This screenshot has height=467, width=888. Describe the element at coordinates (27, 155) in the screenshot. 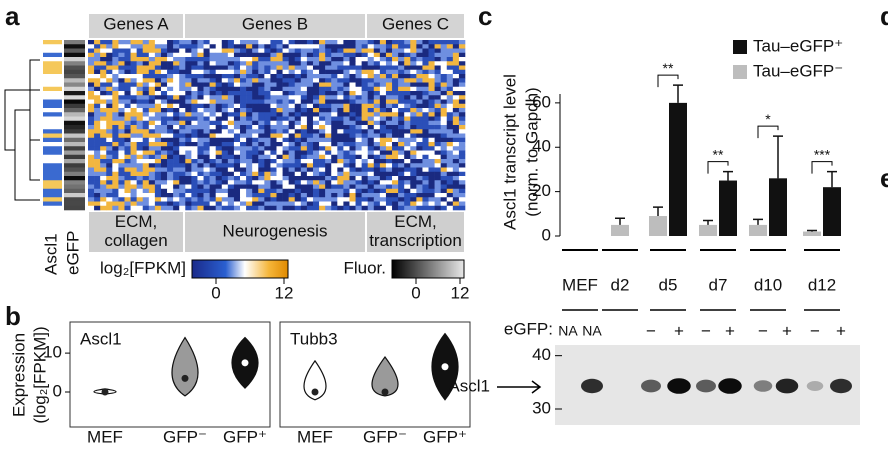

I see `dendrogram` at that location.